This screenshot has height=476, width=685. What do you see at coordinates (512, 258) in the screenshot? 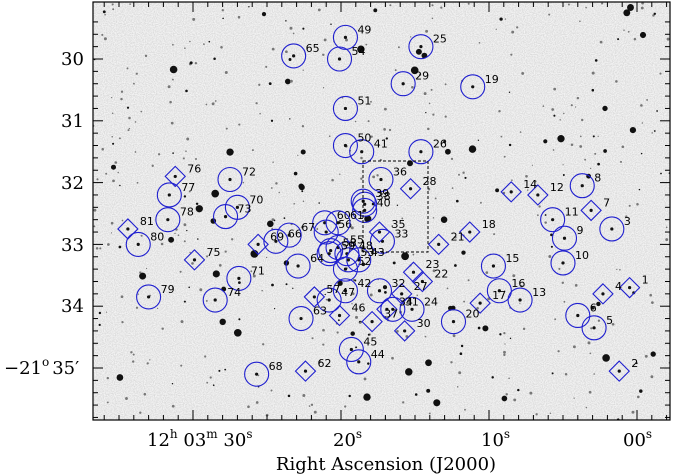
I see `marker-label-15: 15` at bounding box center [512, 258].